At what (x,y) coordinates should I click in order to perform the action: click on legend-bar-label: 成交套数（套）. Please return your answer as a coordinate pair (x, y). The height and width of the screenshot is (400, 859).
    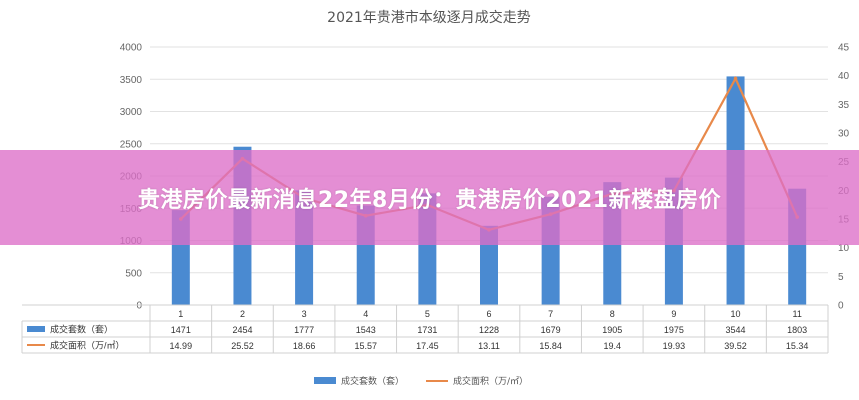
    Looking at the image, I should click on (372, 381).